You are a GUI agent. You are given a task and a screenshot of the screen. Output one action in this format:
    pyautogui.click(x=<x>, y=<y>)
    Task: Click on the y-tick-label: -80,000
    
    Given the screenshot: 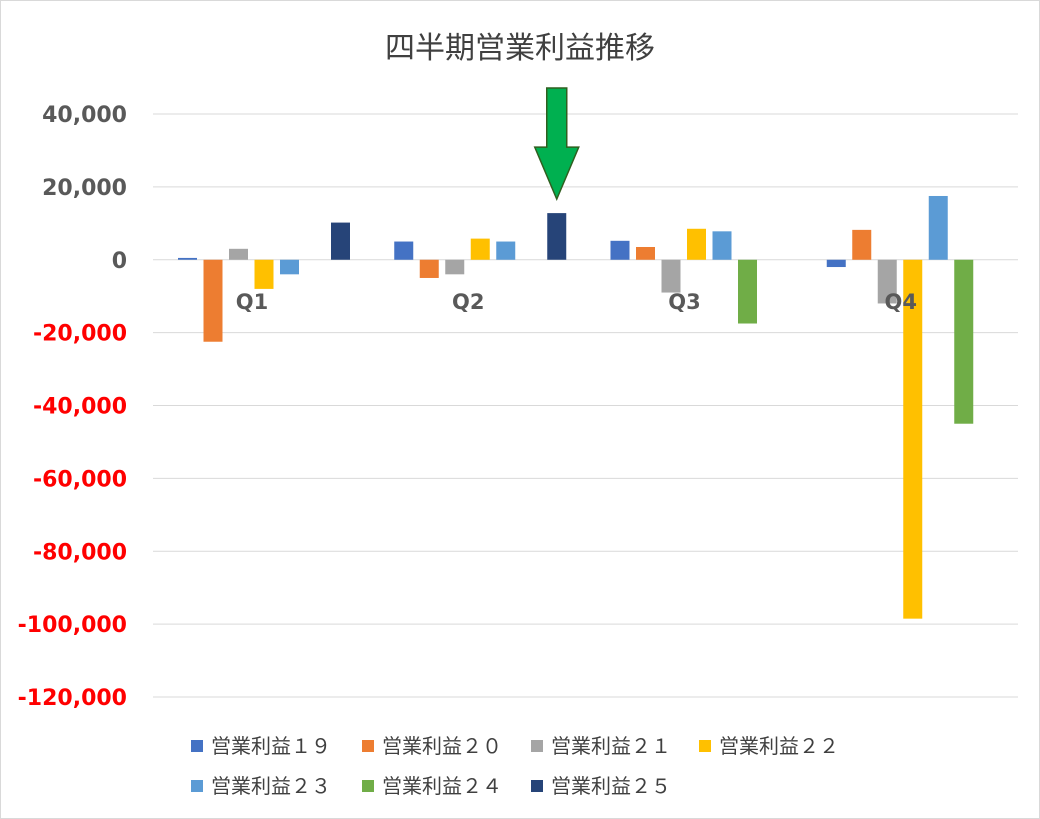 What is the action you would take?
    pyautogui.click(x=80, y=552)
    